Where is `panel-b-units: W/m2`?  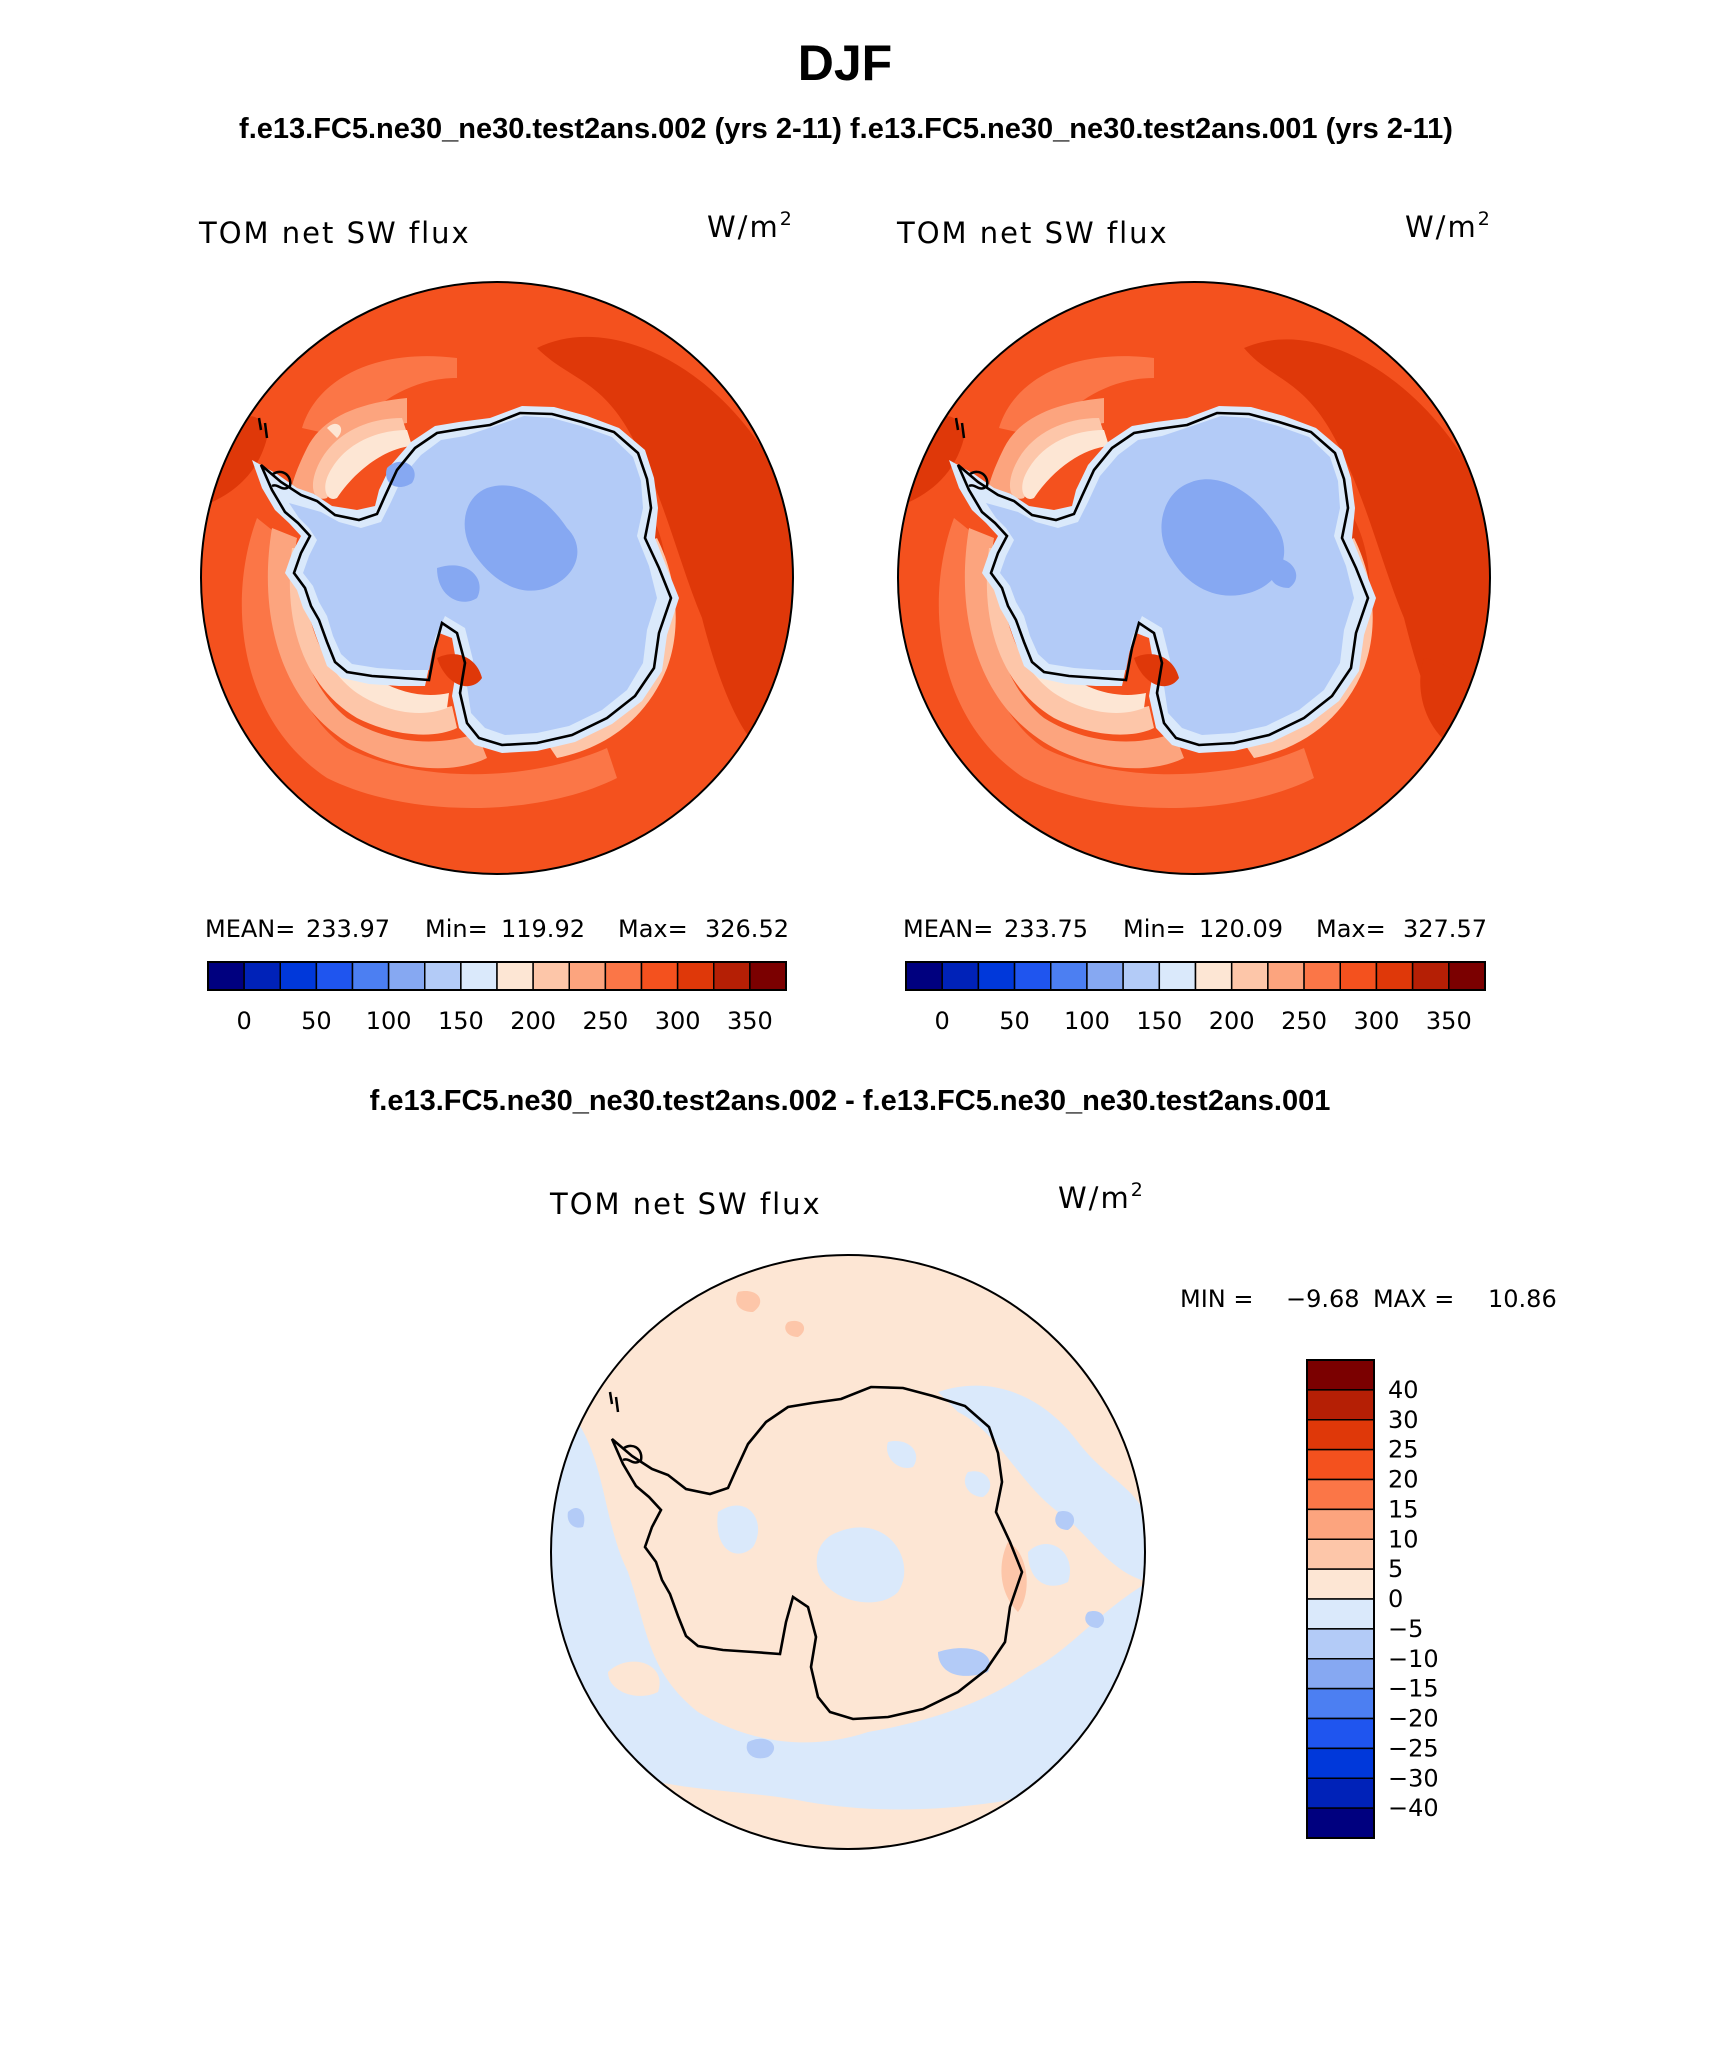 panel-b-units: W/m2 is located at coordinates (1448, 226).